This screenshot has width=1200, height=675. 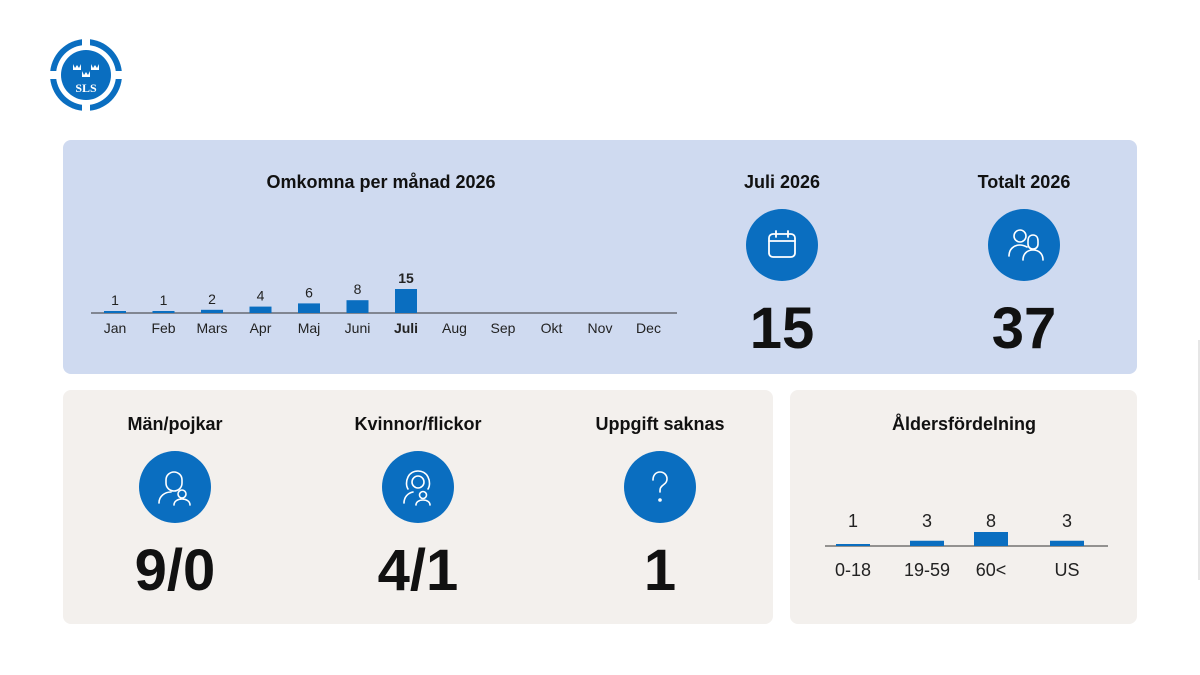 I want to click on month-label-mars: Mars, so click(x=211, y=328).